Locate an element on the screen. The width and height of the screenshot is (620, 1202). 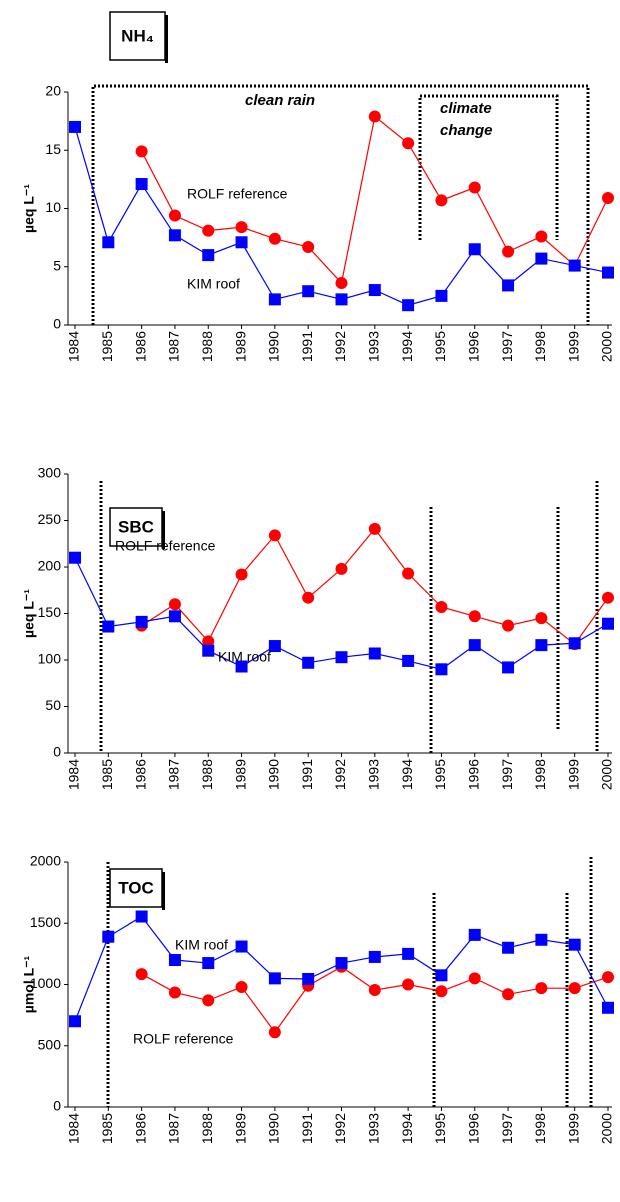
x-tick-label: 1994 is located at coordinates (407, 774).